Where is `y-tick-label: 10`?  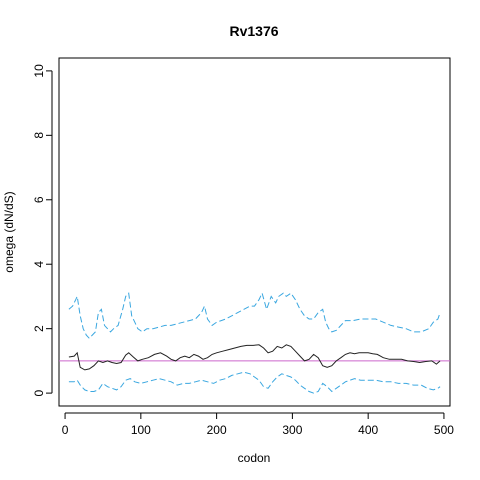 y-tick-label: 10 is located at coordinates (39, 71).